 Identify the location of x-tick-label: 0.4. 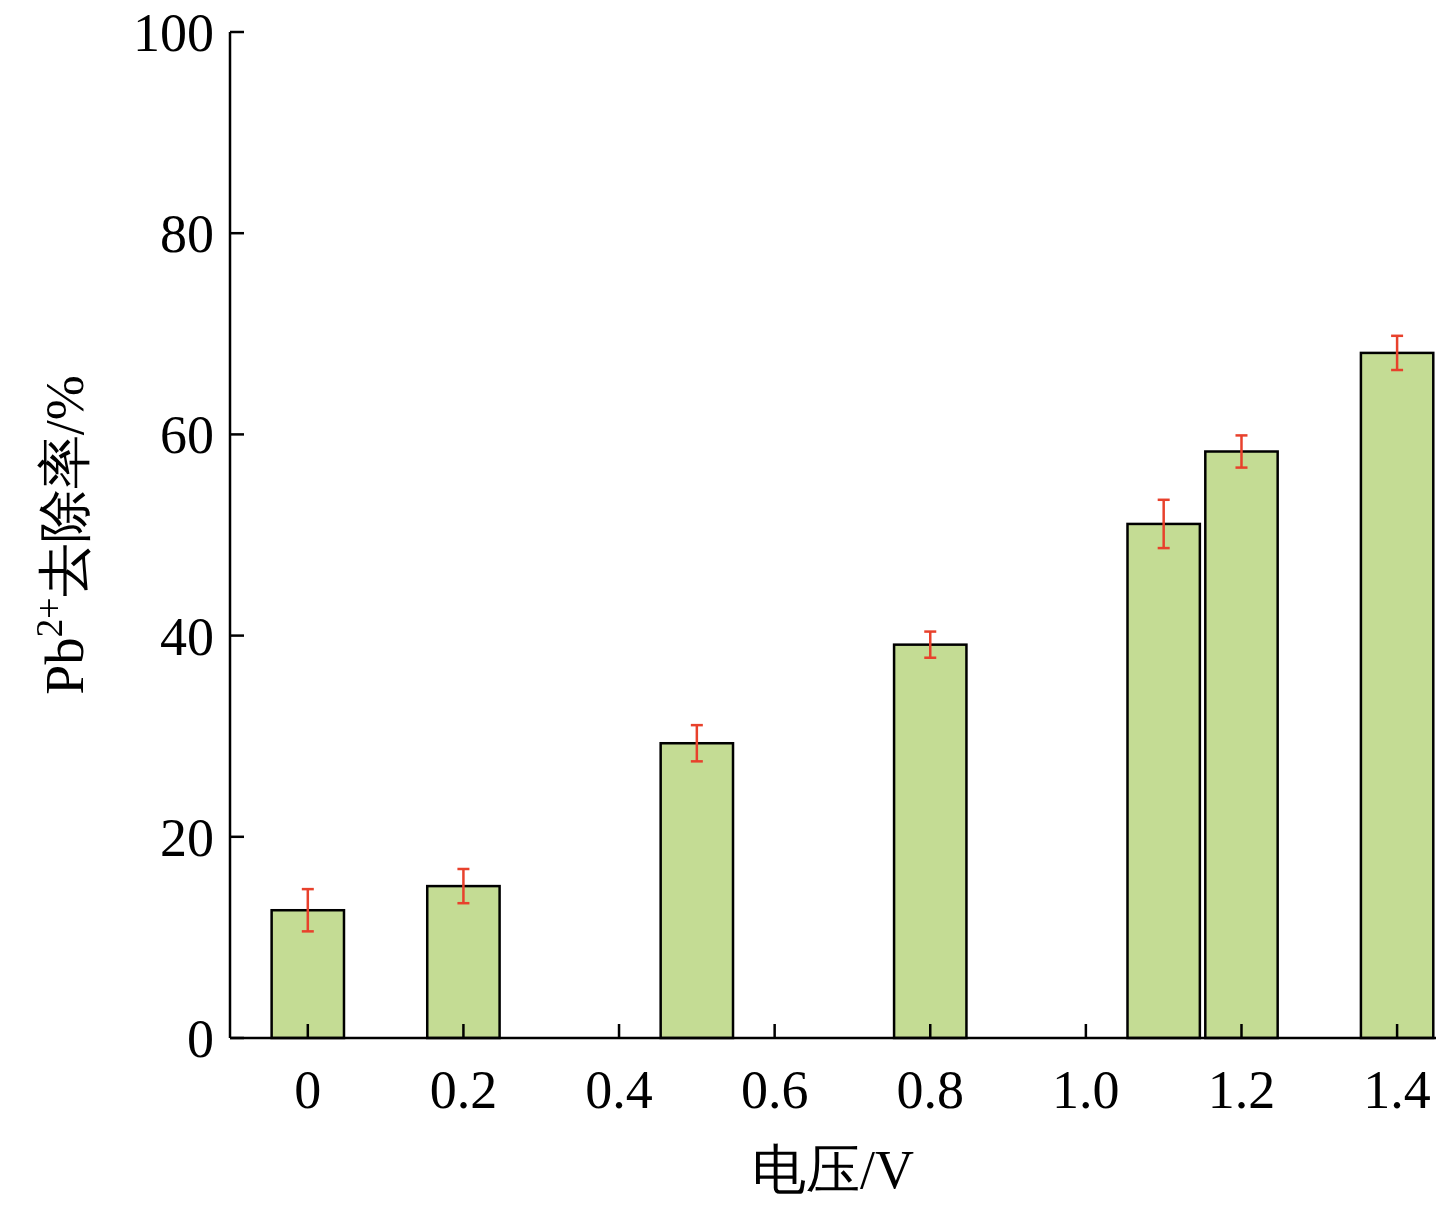
(619, 1090).